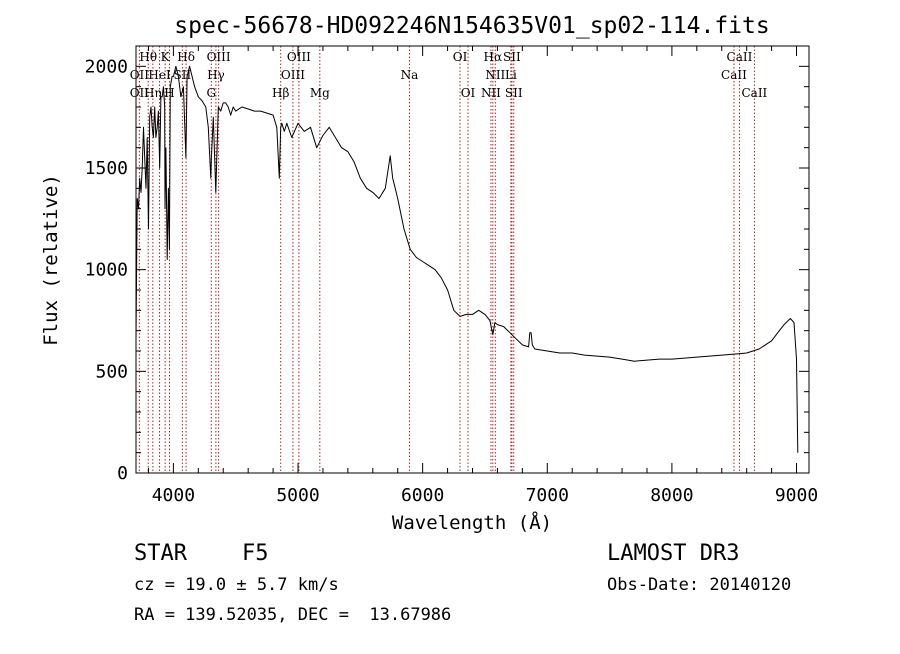  Describe the element at coordinates (491, 93) in the screenshot. I see `line-label-25: NII` at that location.